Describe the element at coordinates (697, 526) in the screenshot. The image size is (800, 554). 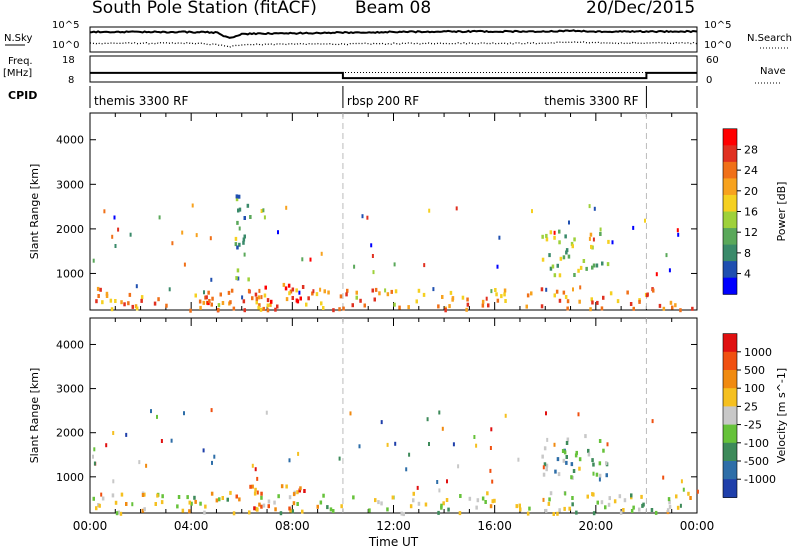
I see `x-tick-label: 00:00` at that location.